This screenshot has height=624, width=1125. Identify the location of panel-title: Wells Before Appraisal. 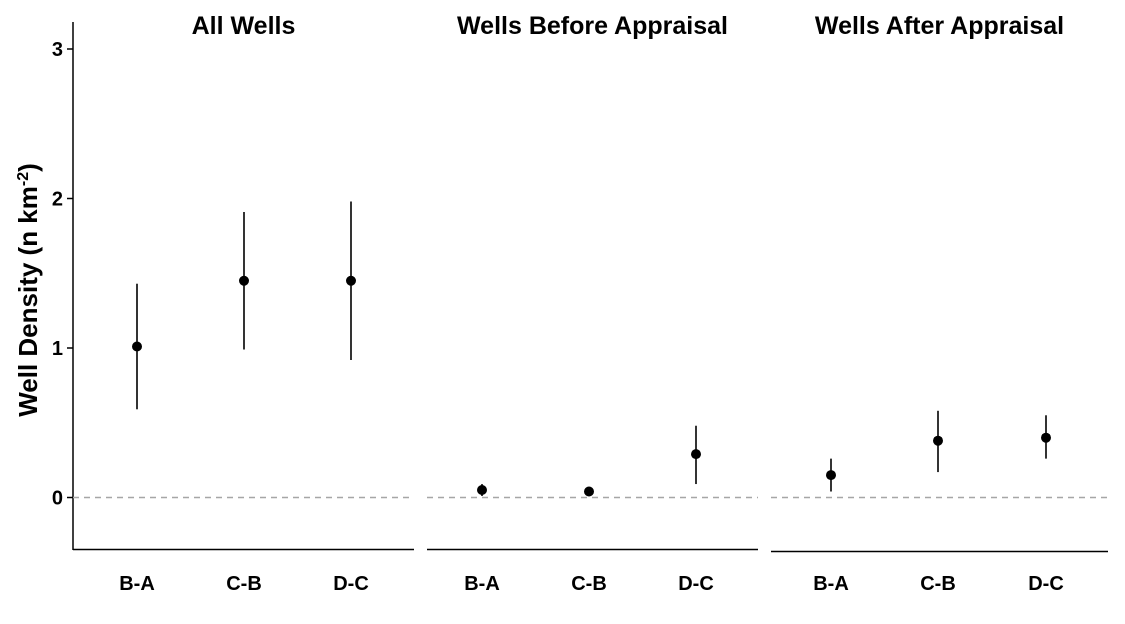
(592, 26).